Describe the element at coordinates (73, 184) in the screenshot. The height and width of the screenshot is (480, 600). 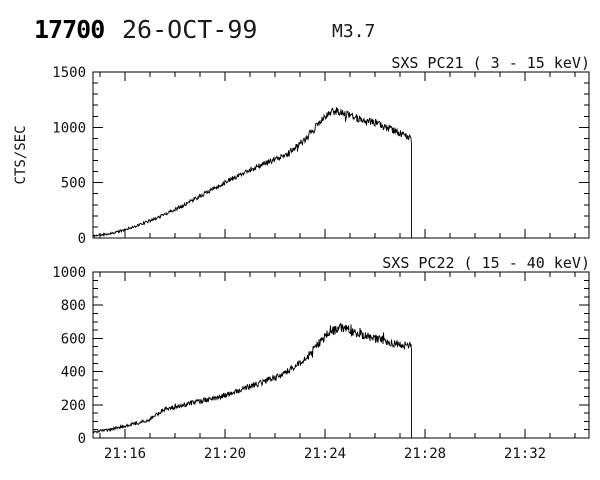
I see `y-tick-label: 500` at that location.